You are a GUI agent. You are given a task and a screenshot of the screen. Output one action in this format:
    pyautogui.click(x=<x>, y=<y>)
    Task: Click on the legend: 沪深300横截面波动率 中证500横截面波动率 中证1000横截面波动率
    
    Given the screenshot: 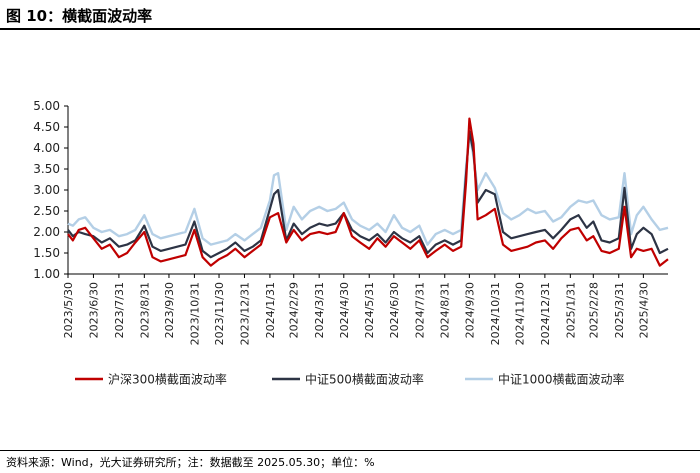 What is the action you would take?
    pyautogui.click(x=350, y=379)
    